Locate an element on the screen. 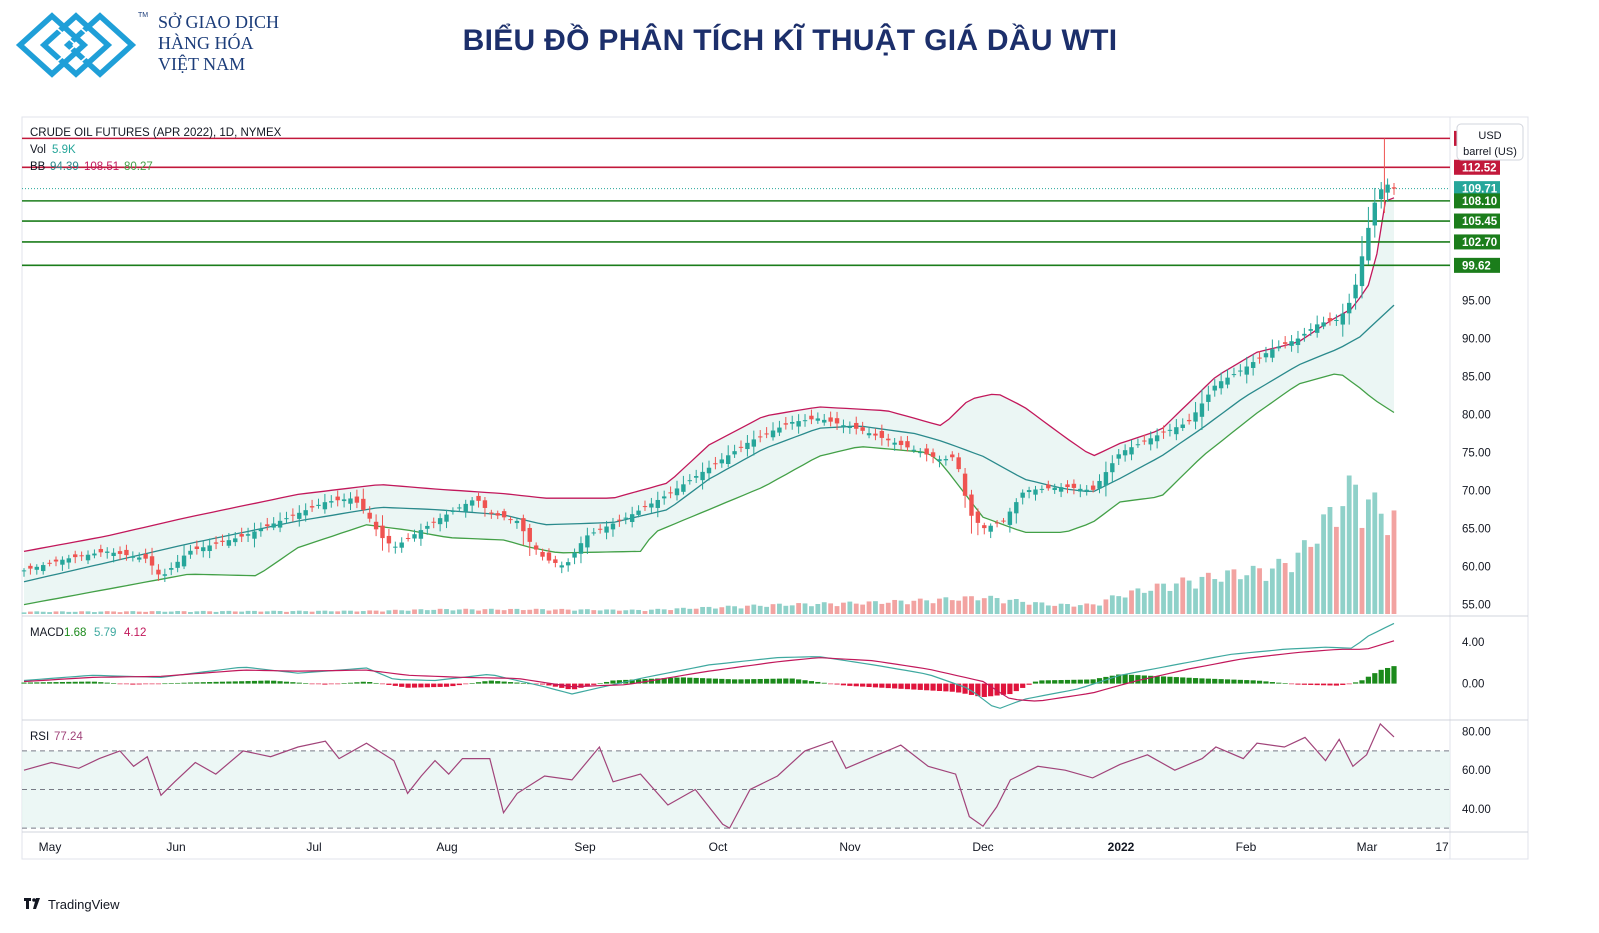  logo-text: SỞ GIAO DỊCH HÀNG HÓA VIỆT NAM is located at coordinates (218, 43).